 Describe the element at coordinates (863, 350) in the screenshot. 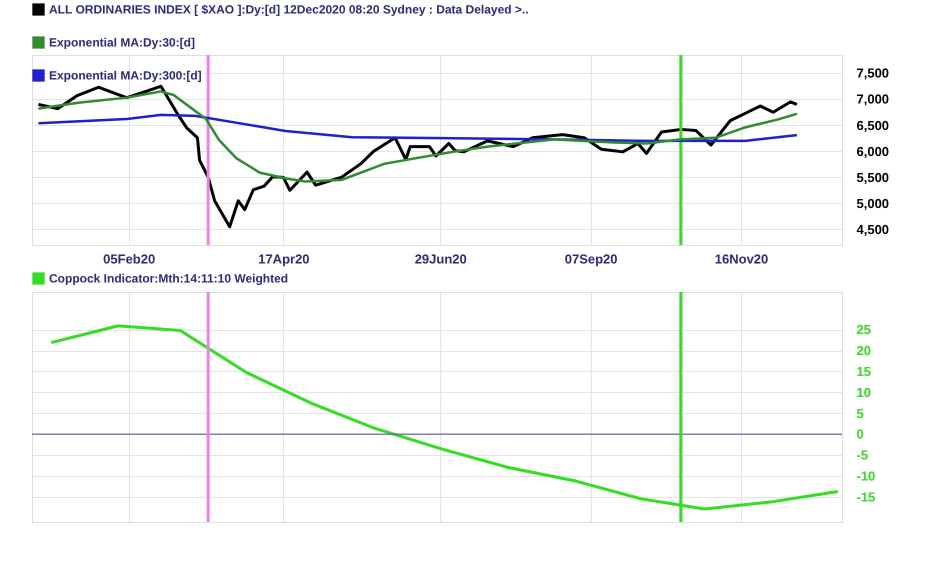

I see `y-tick-label: 20` at that location.